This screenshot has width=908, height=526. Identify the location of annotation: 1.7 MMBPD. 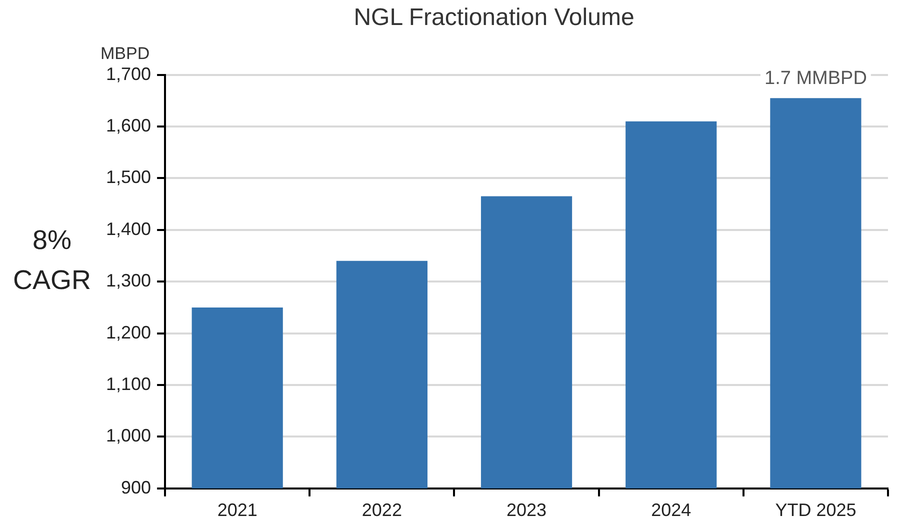
(815, 78).